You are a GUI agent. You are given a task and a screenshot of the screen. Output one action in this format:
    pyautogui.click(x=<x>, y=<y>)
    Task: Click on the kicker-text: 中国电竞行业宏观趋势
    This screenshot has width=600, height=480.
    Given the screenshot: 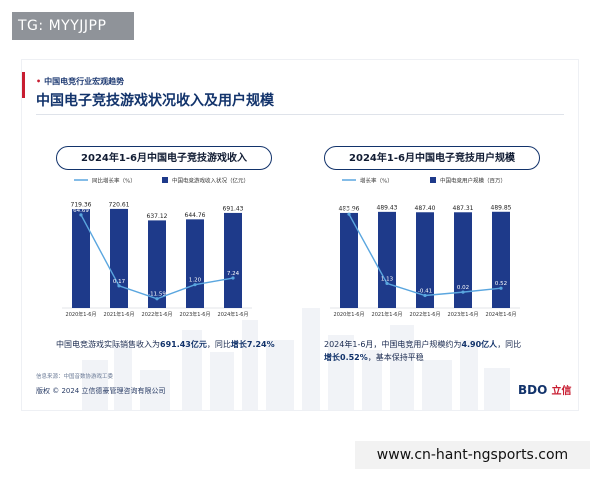 What is the action you would take?
    pyautogui.click(x=84, y=81)
    